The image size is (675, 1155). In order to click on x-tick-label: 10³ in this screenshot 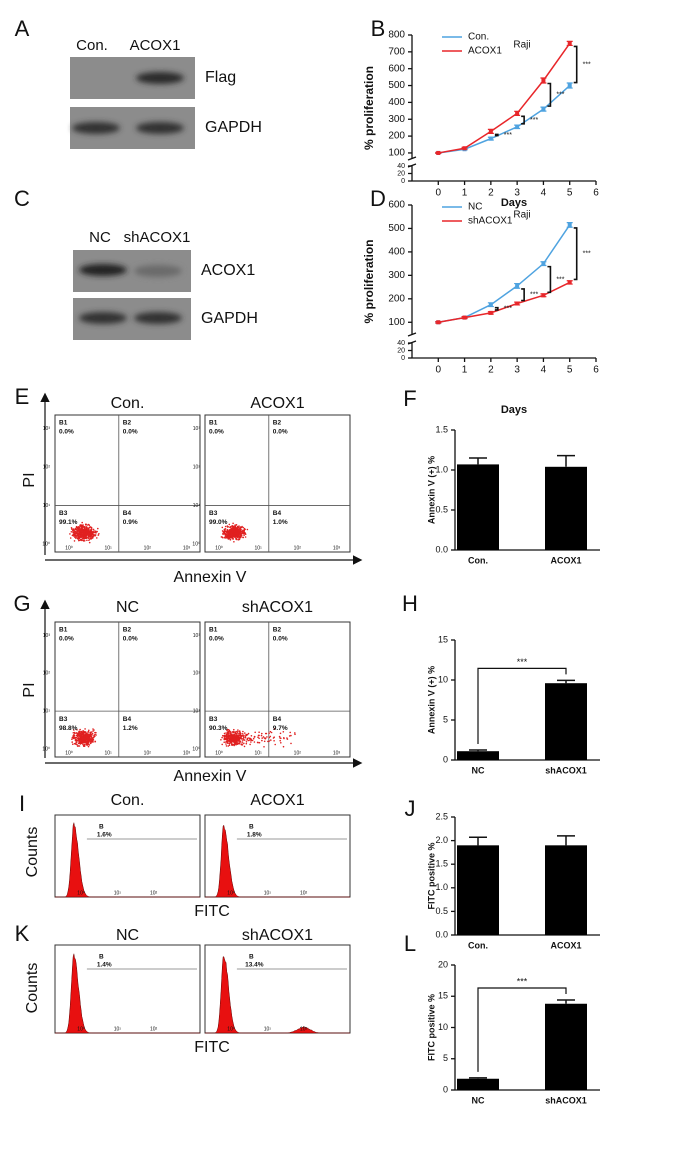, I will do `click(337, 548)`.